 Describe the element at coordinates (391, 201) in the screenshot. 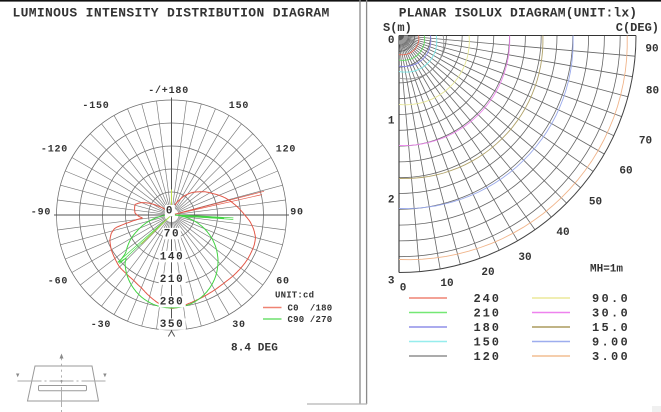

I see `svg-text: 2` at that location.